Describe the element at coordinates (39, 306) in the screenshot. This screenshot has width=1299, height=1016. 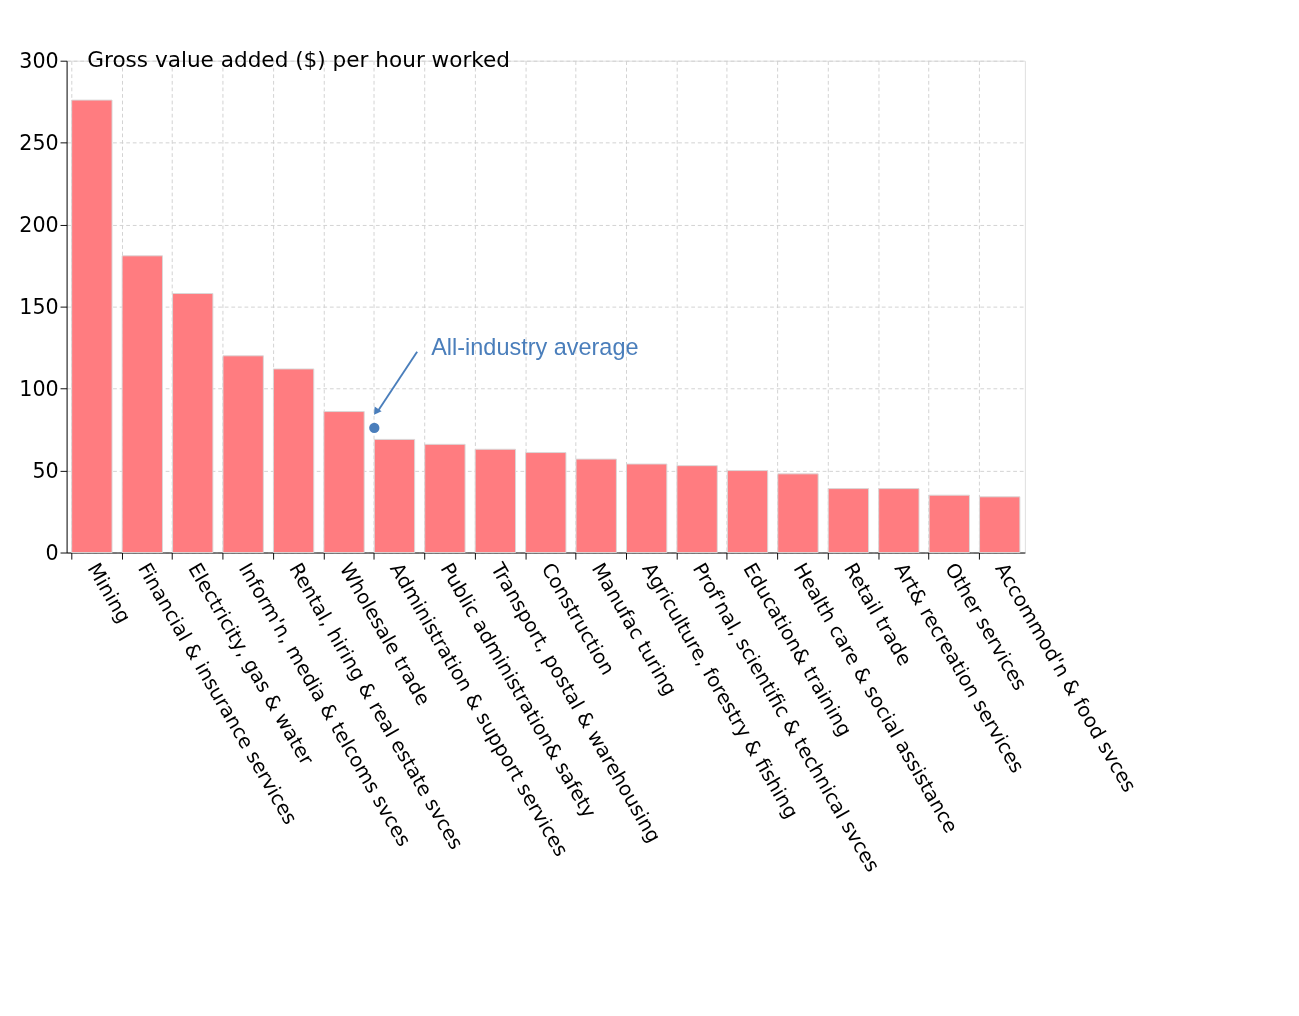
I see `y-tick-label: 150` at that location.